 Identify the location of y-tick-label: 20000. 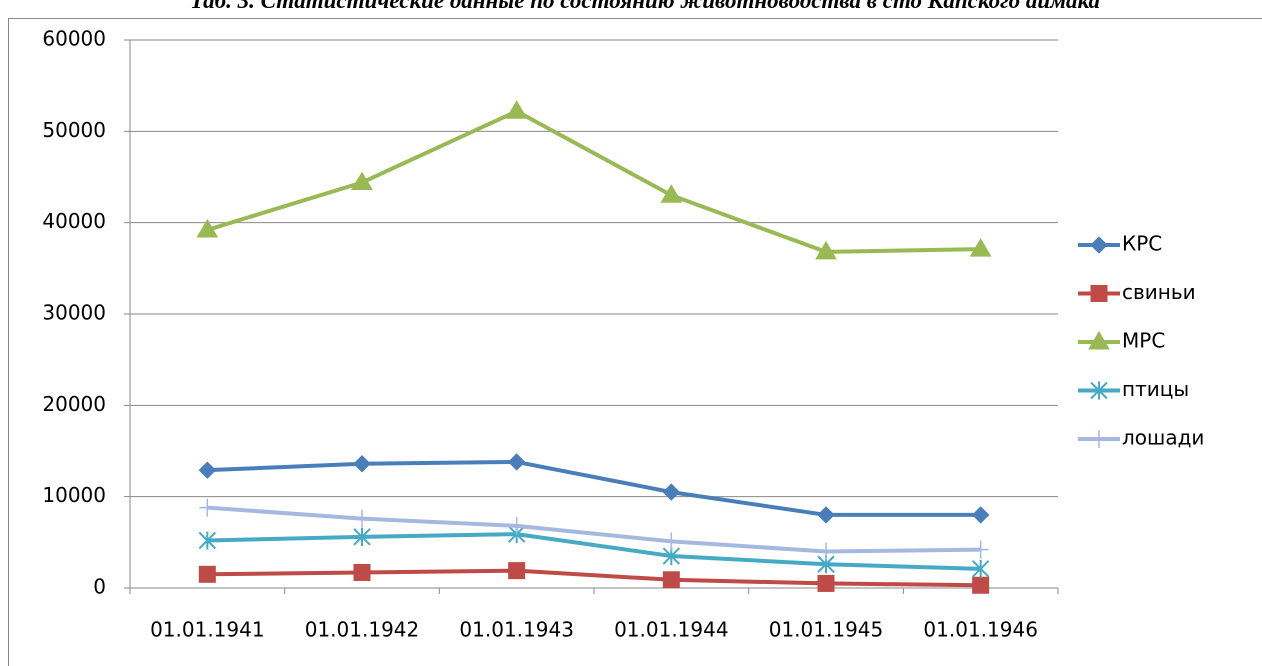
(74, 404).